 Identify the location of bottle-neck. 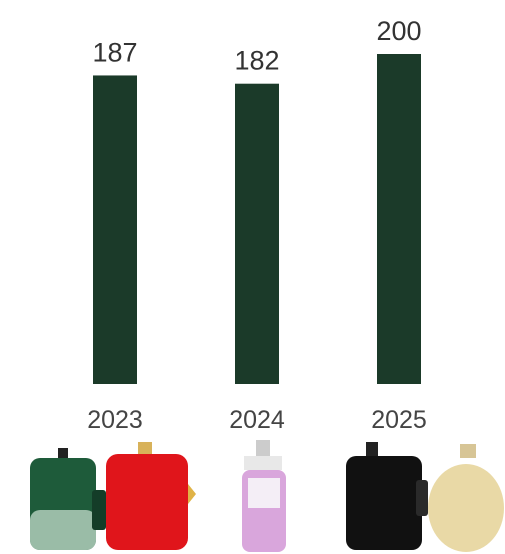
(263, 463).